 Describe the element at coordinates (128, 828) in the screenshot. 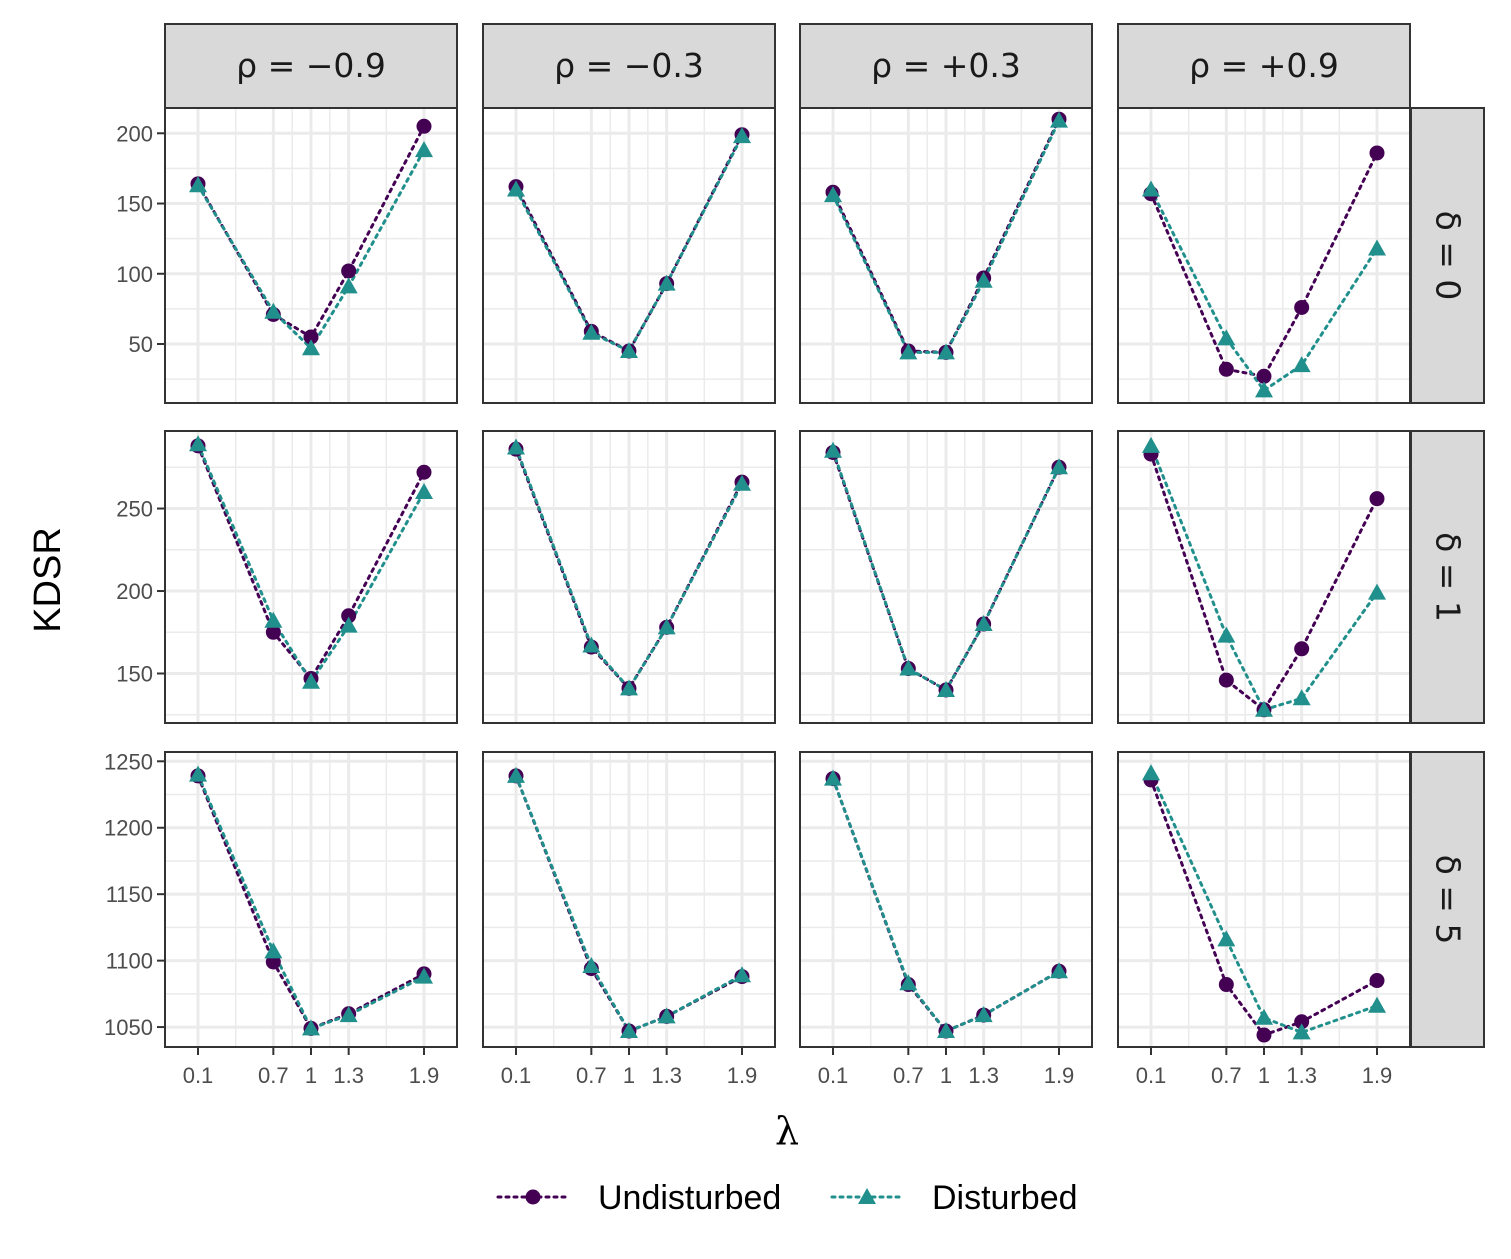

I see `y-tick-label: 1200` at that location.